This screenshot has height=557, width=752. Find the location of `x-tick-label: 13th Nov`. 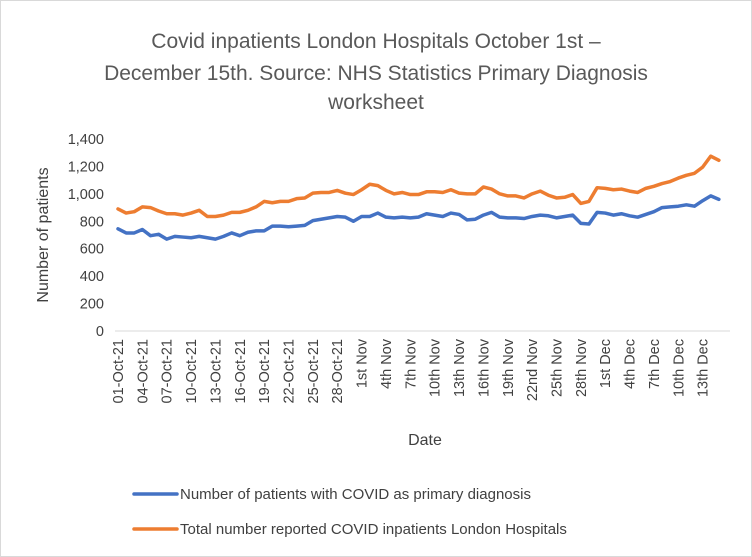

x-tick-label: 13th Nov is located at coordinates (460, 367).